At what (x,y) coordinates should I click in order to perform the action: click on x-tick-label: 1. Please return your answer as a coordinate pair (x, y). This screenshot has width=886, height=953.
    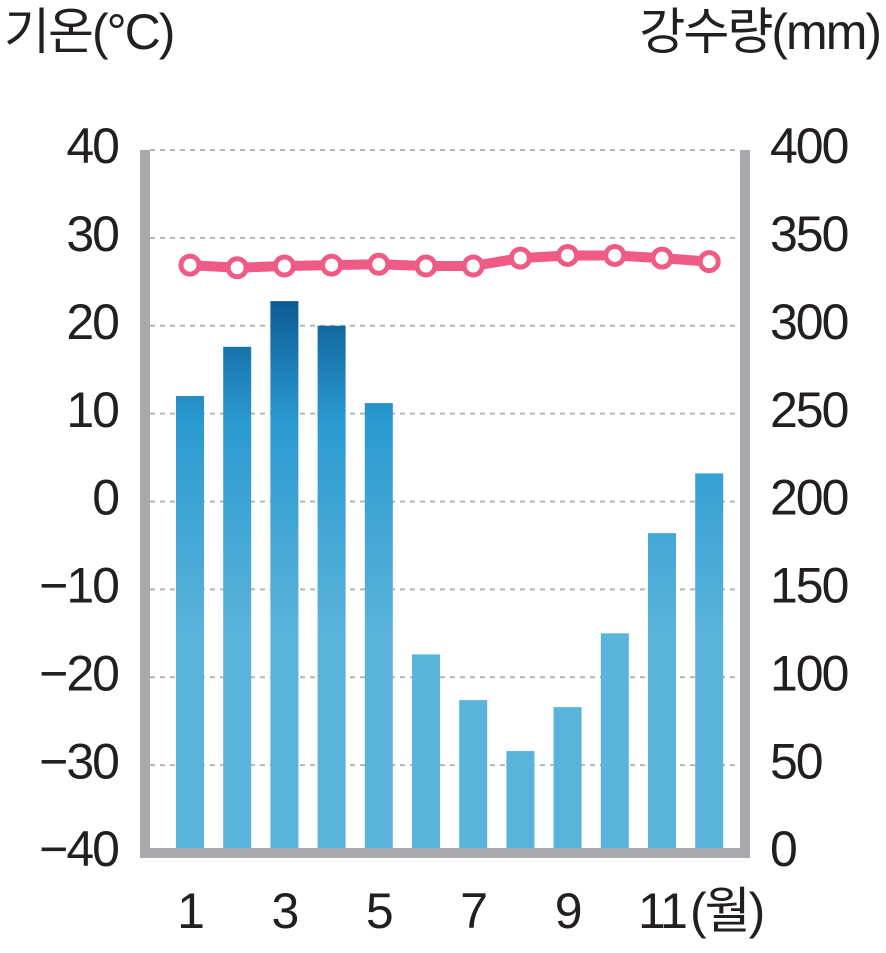
    Looking at the image, I should click on (190, 911).